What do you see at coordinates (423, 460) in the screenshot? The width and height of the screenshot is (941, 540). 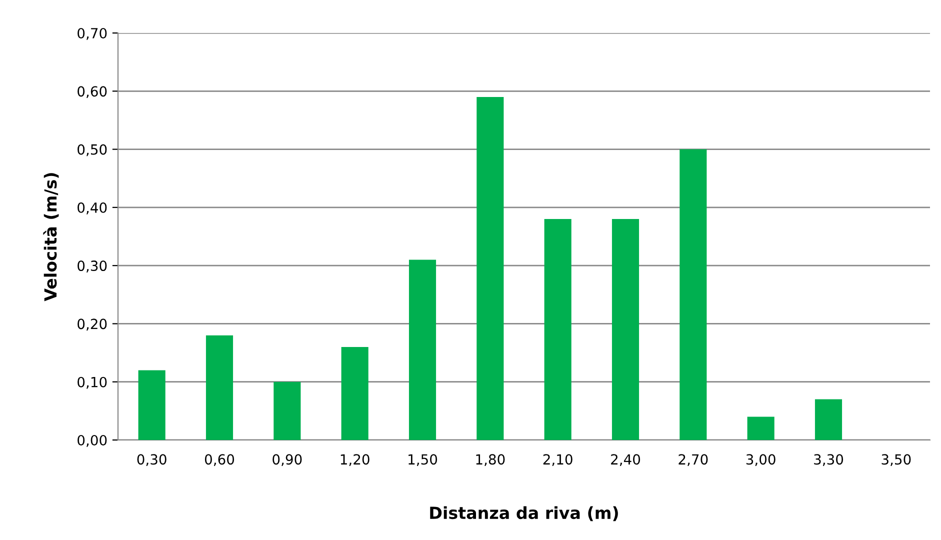 I see `x-tick-label: 1,50` at bounding box center [423, 460].